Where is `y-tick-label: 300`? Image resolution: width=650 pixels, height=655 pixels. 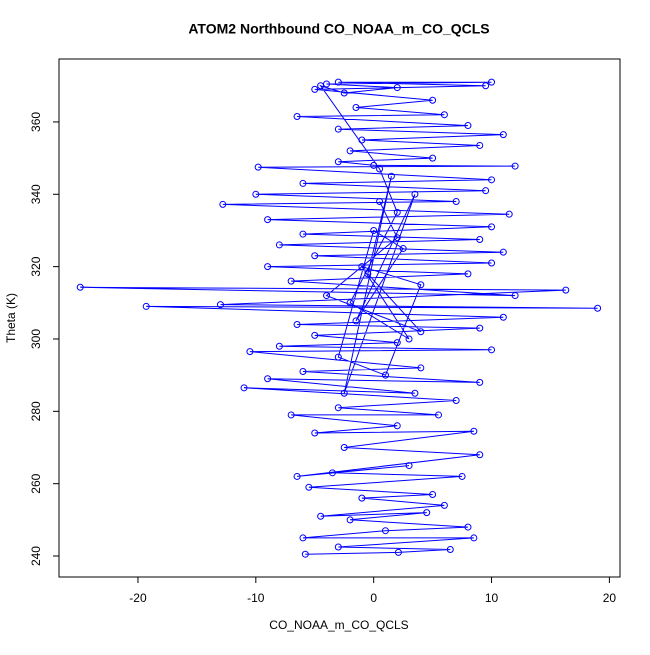
y-tick-label: 300 is located at coordinates (36, 339).